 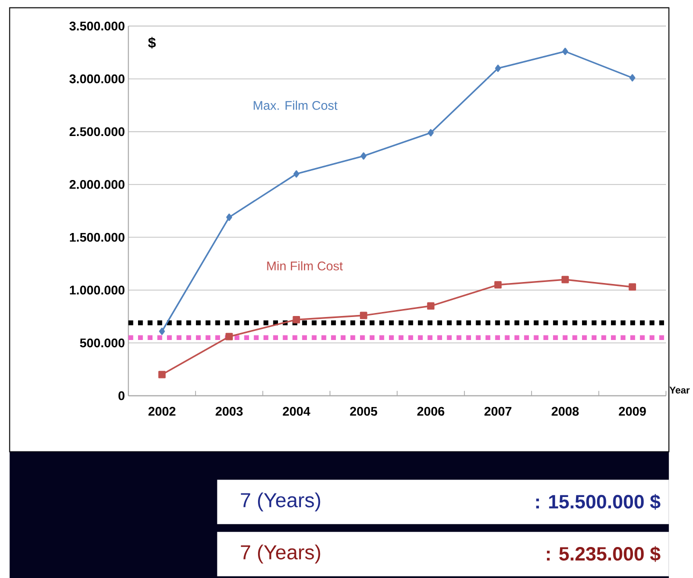 I want to click on y-tick-label: 2.500.000, so click(x=97, y=131).